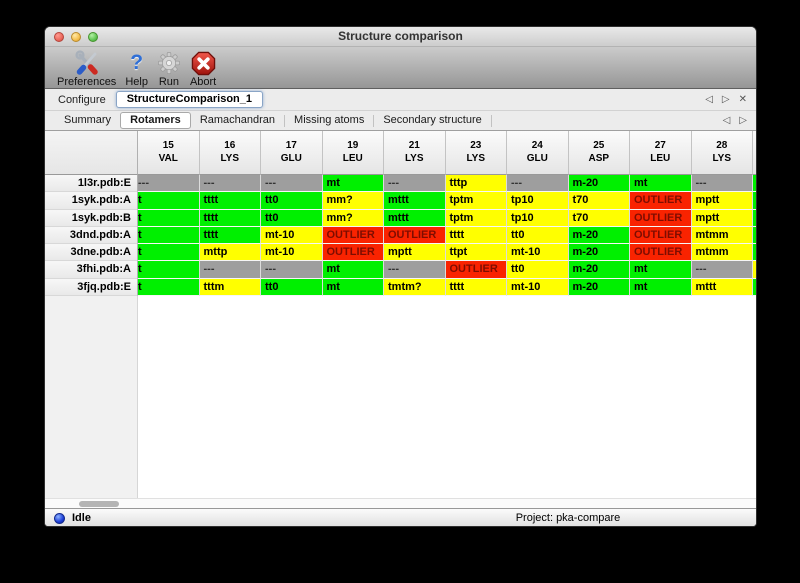 This screenshot has width=800, height=583. Describe the element at coordinates (91, 235) in the screenshot. I see `row-label: 3dnd.pdb:A` at that location.